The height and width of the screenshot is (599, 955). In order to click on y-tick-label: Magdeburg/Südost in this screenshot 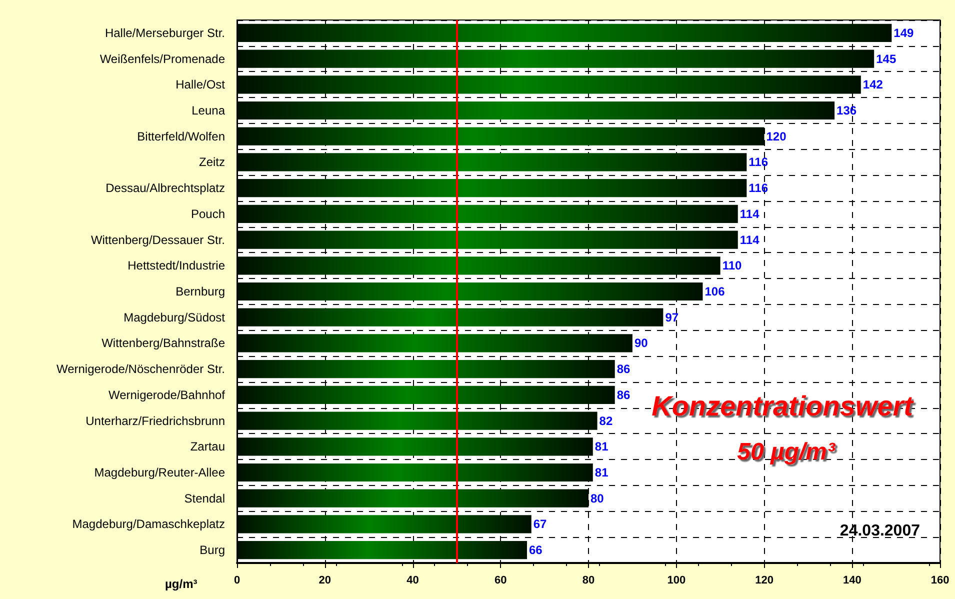, I will do `click(175, 317)`.